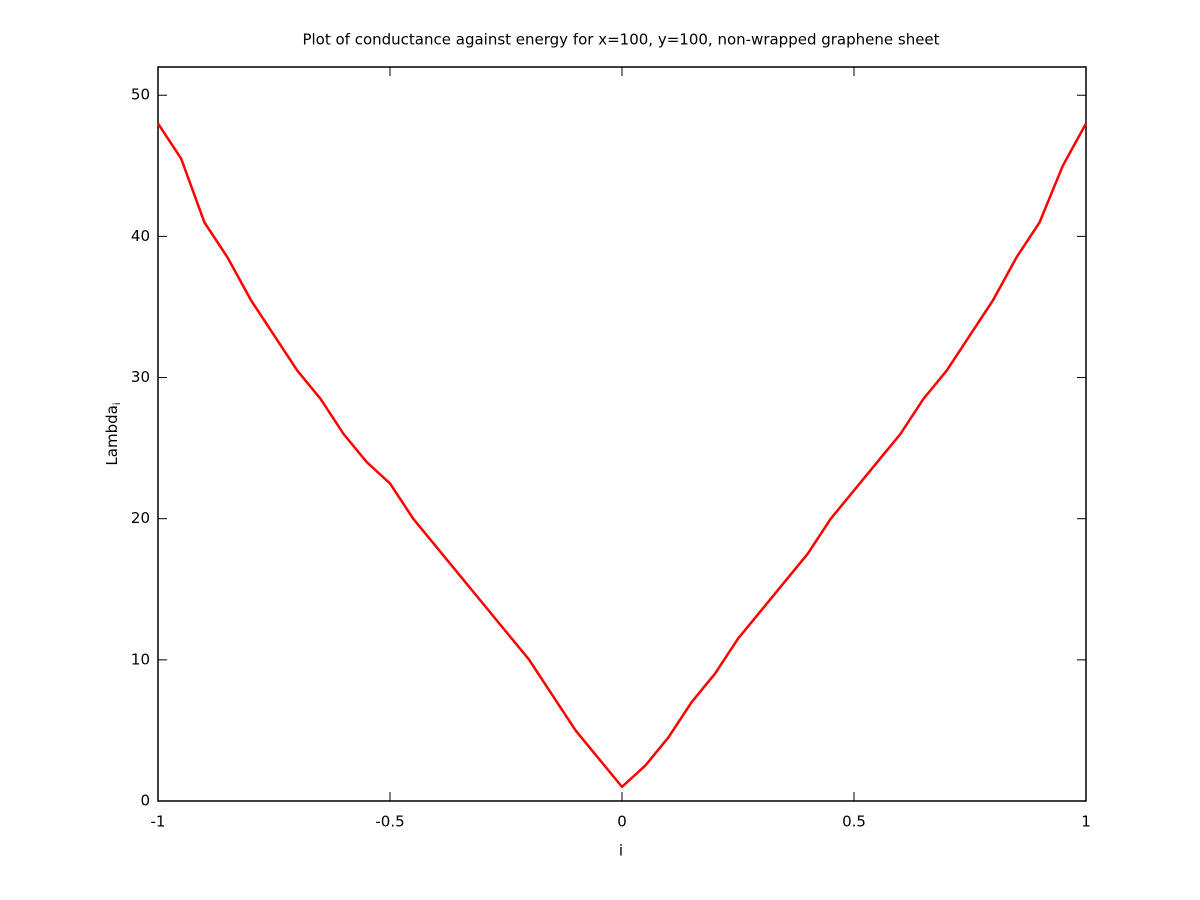 The height and width of the screenshot is (900, 1200). I want to click on y-tick-label: 10, so click(140, 659).